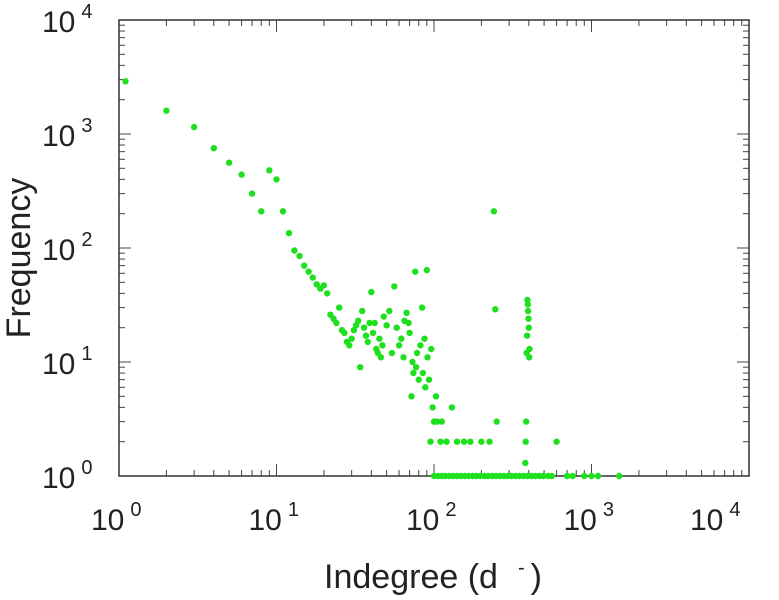  I want to click on x-axis-label-sup: -, so click(521, 568).